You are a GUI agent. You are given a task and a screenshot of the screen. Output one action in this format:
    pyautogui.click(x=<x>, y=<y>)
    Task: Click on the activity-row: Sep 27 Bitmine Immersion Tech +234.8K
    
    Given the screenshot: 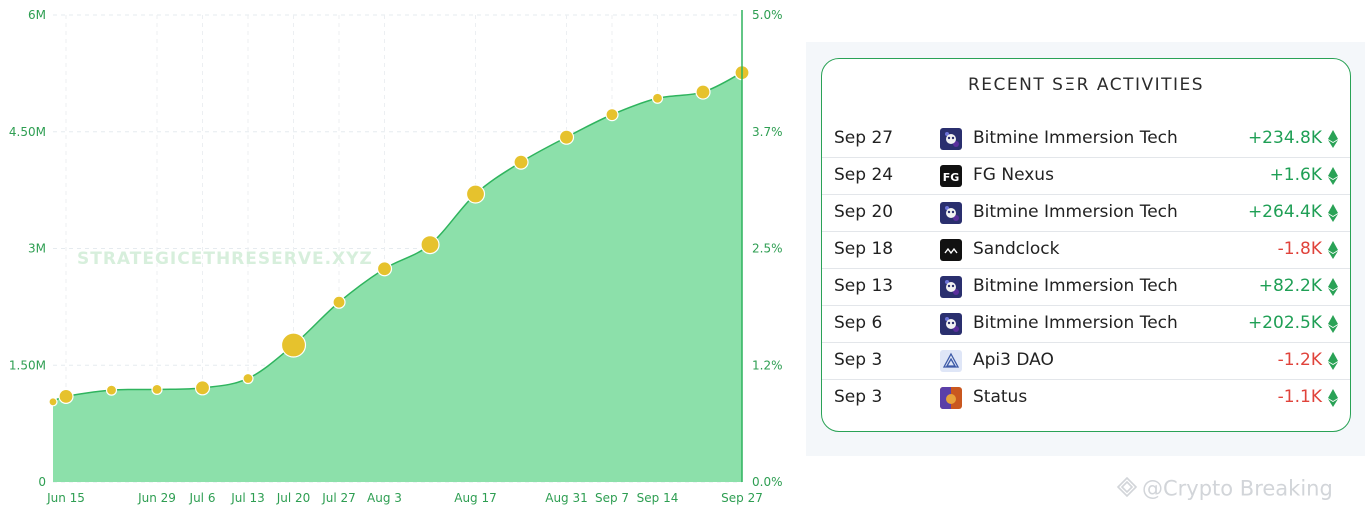 What is the action you would take?
    pyautogui.click(x=1086, y=139)
    